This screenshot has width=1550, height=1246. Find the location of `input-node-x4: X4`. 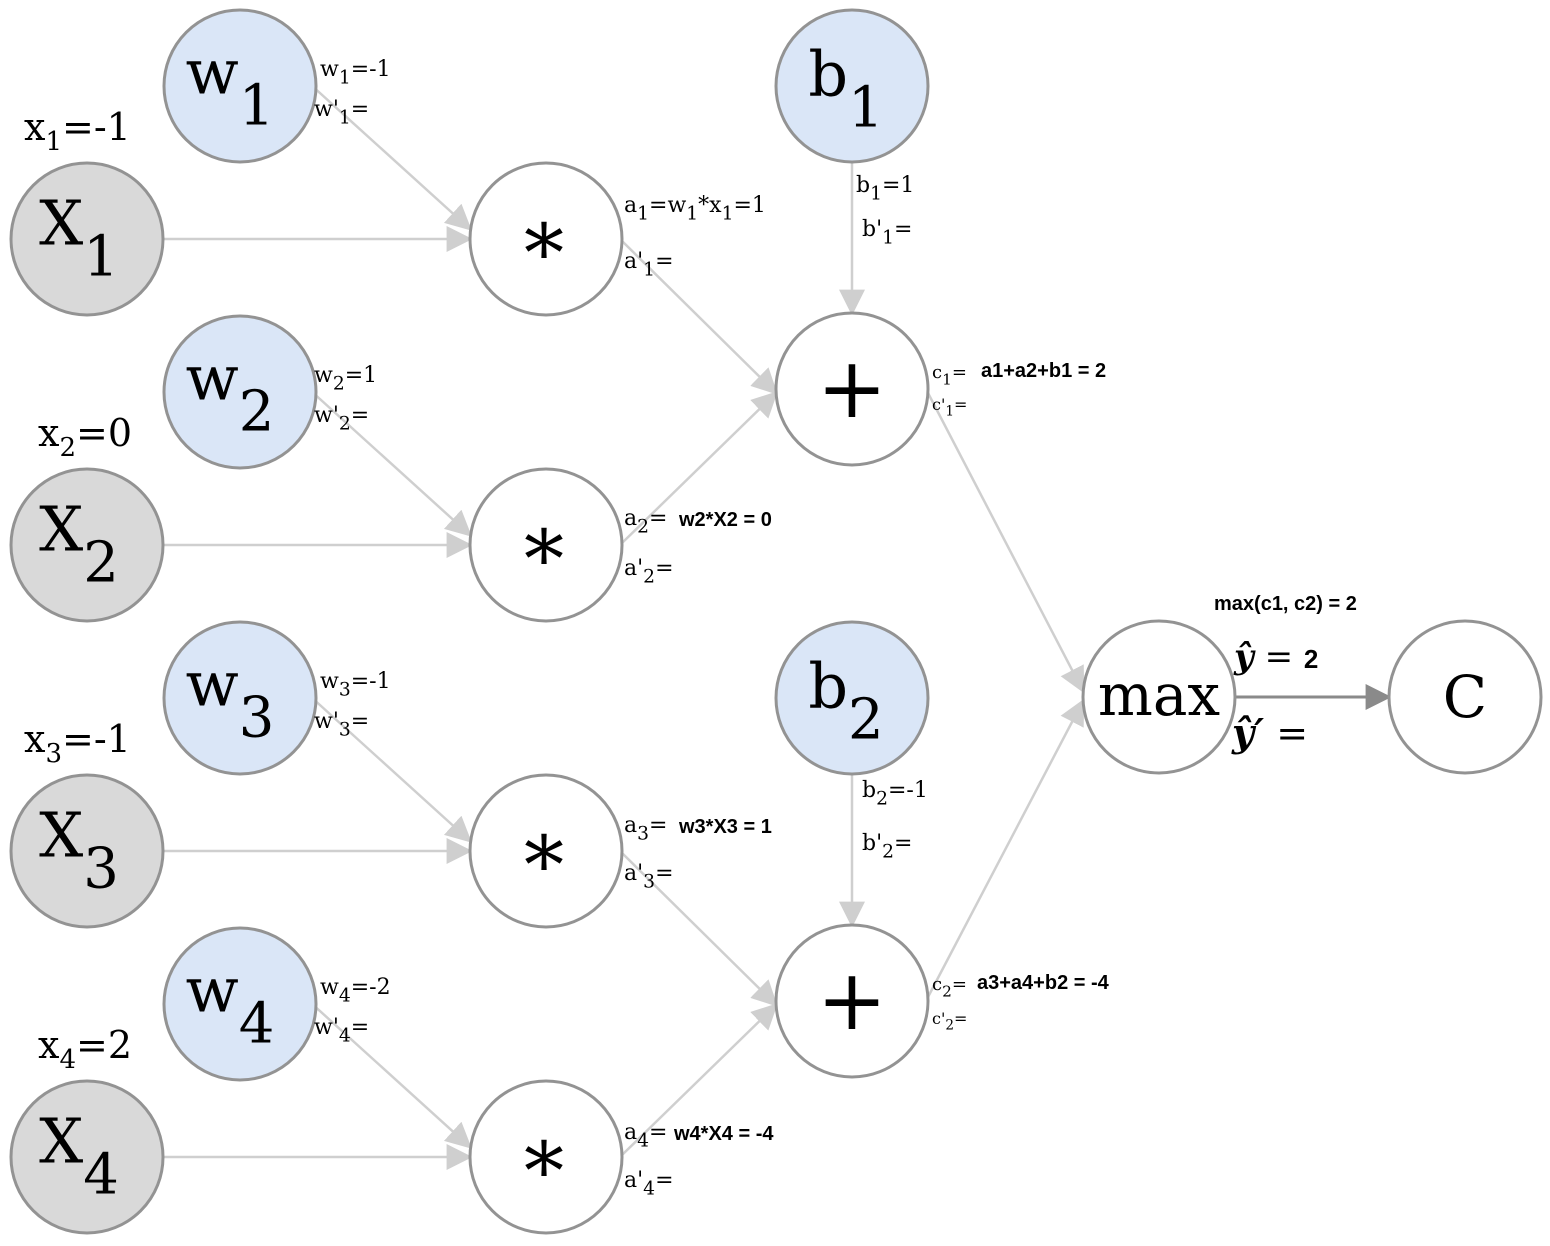

input-node-x4: X4 is located at coordinates (87, 1157).